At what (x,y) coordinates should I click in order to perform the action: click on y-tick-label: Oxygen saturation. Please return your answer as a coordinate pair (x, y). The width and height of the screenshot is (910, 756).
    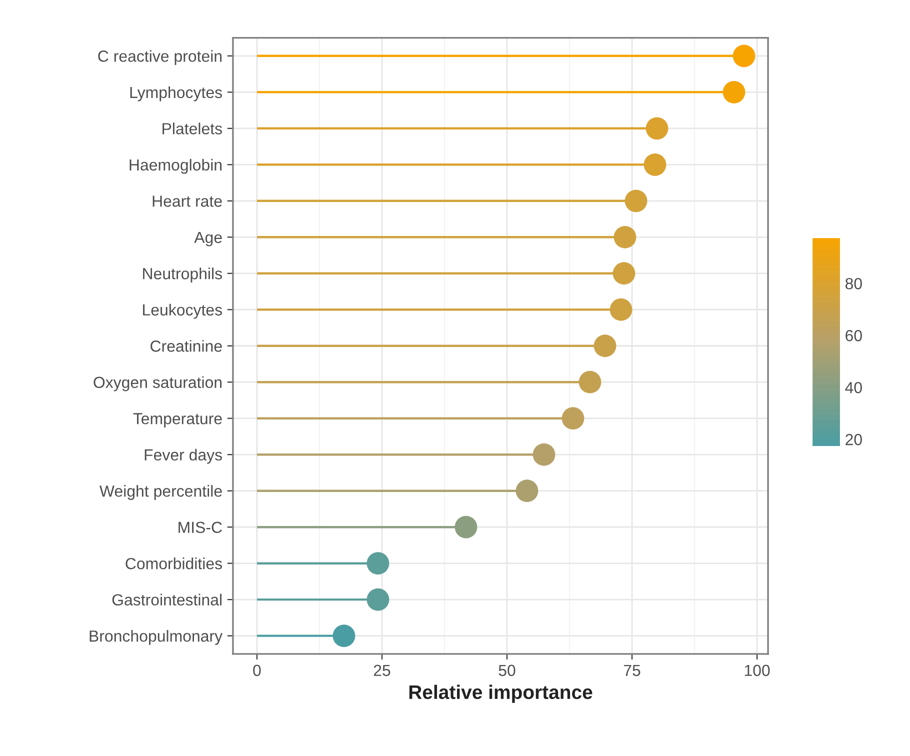
    Looking at the image, I should click on (158, 384).